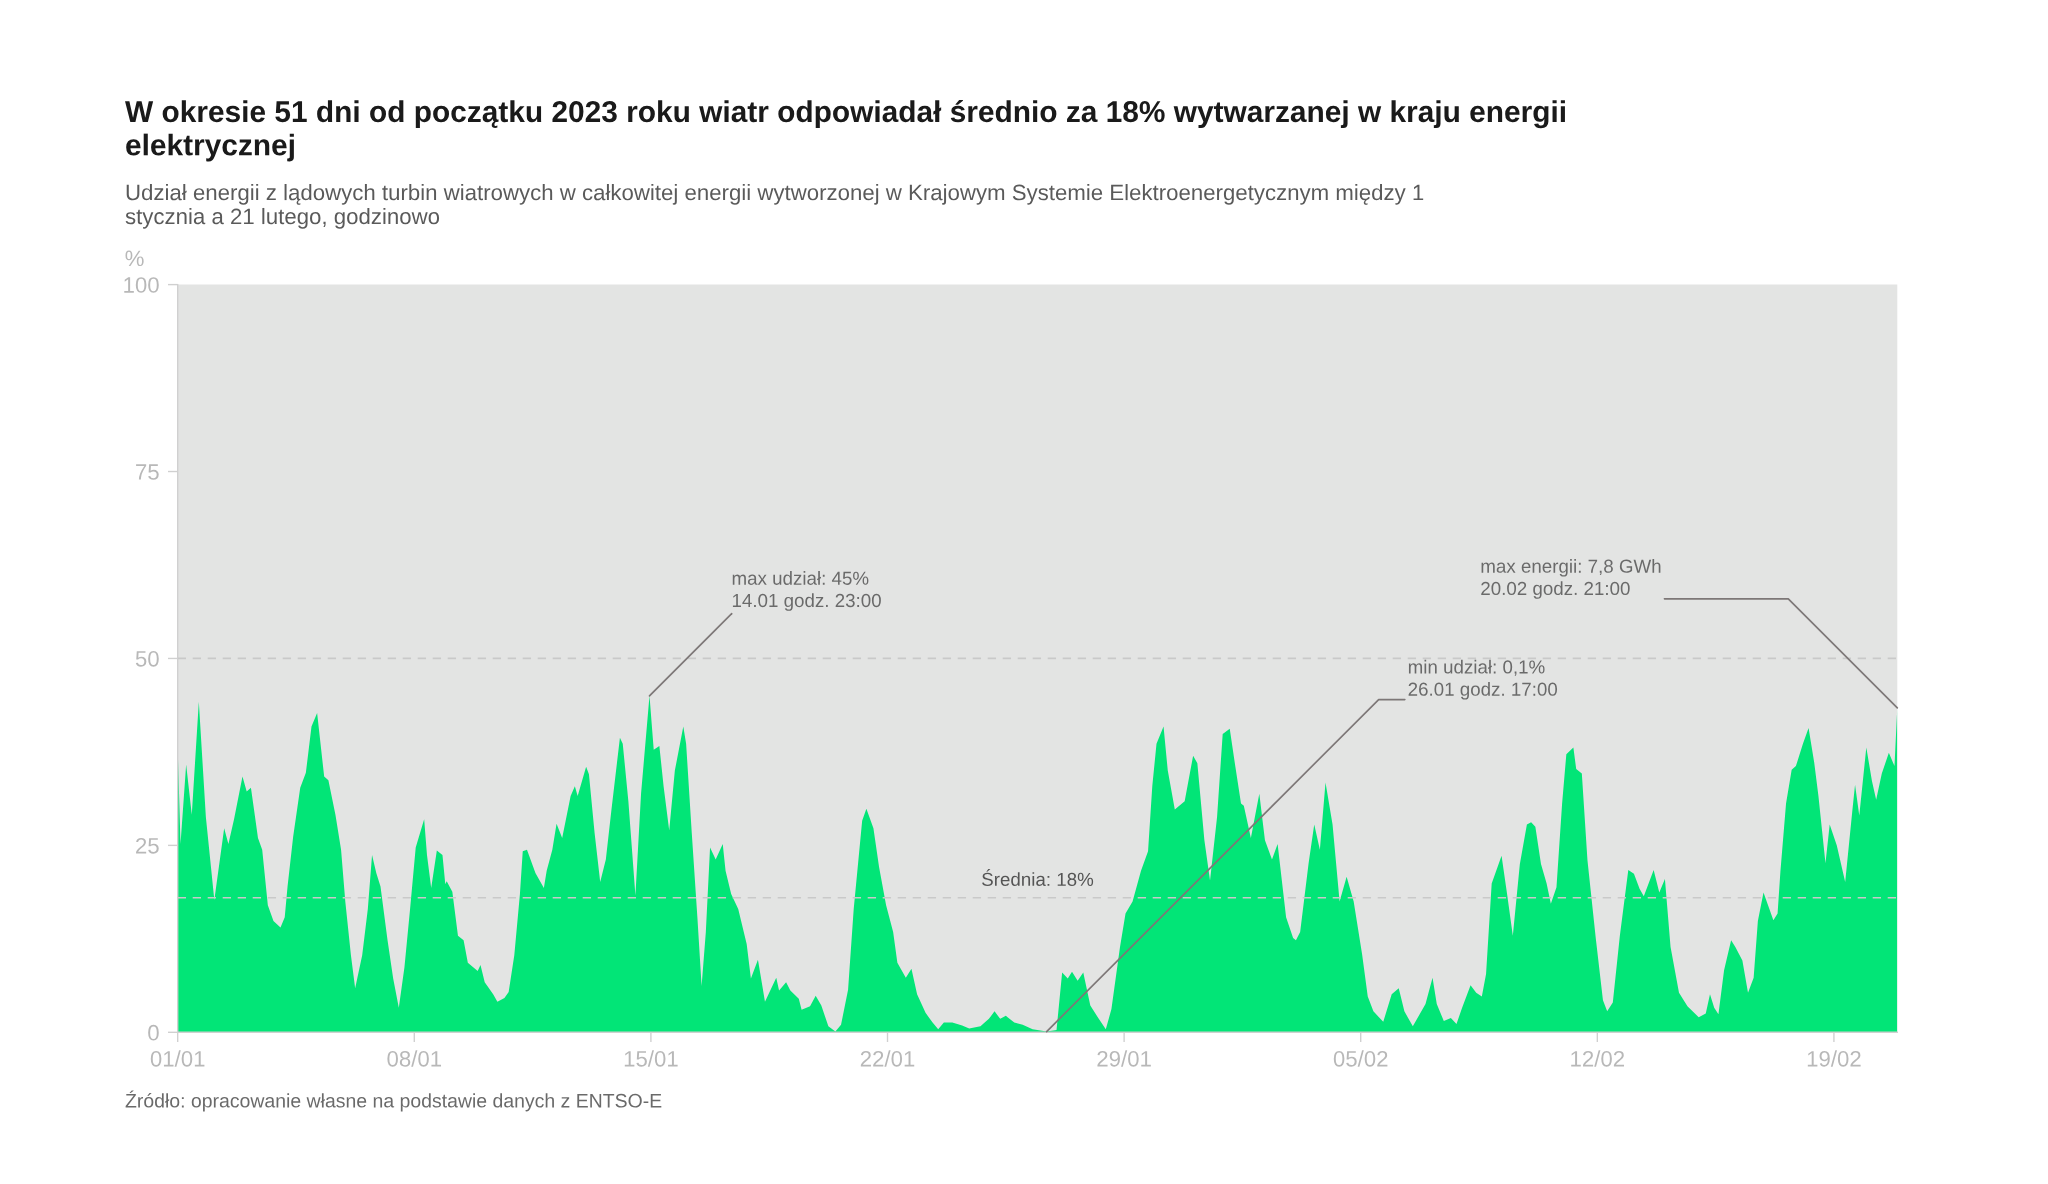 Image resolution: width=2048 pixels, height=1184 pixels. What do you see at coordinates (1834, 1058) in the screenshot?
I see `x-tick-label: 19/02` at bounding box center [1834, 1058].